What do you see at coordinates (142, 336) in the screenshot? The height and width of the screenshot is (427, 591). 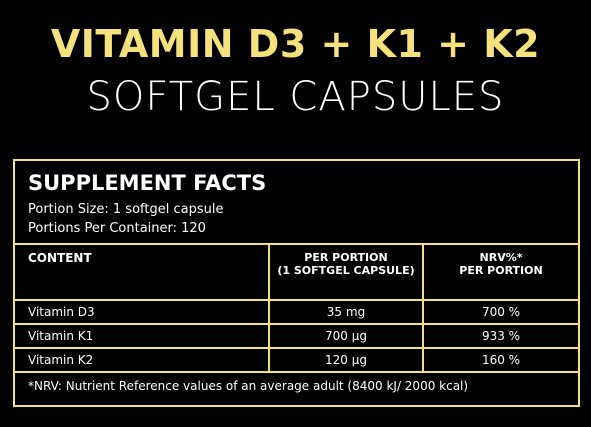 I see `table-cell: Vitamin K1` at bounding box center [142, 336].